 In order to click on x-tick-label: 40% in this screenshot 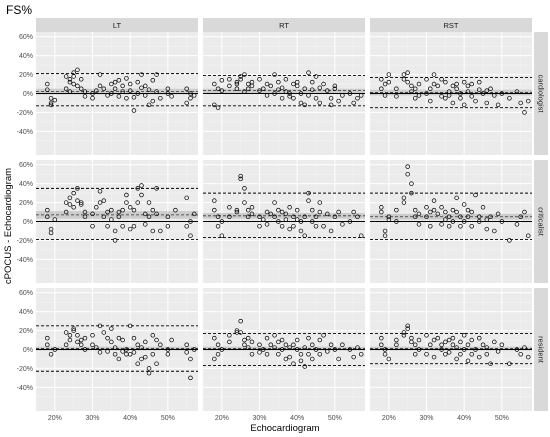, I will do `click(130, 418)`.